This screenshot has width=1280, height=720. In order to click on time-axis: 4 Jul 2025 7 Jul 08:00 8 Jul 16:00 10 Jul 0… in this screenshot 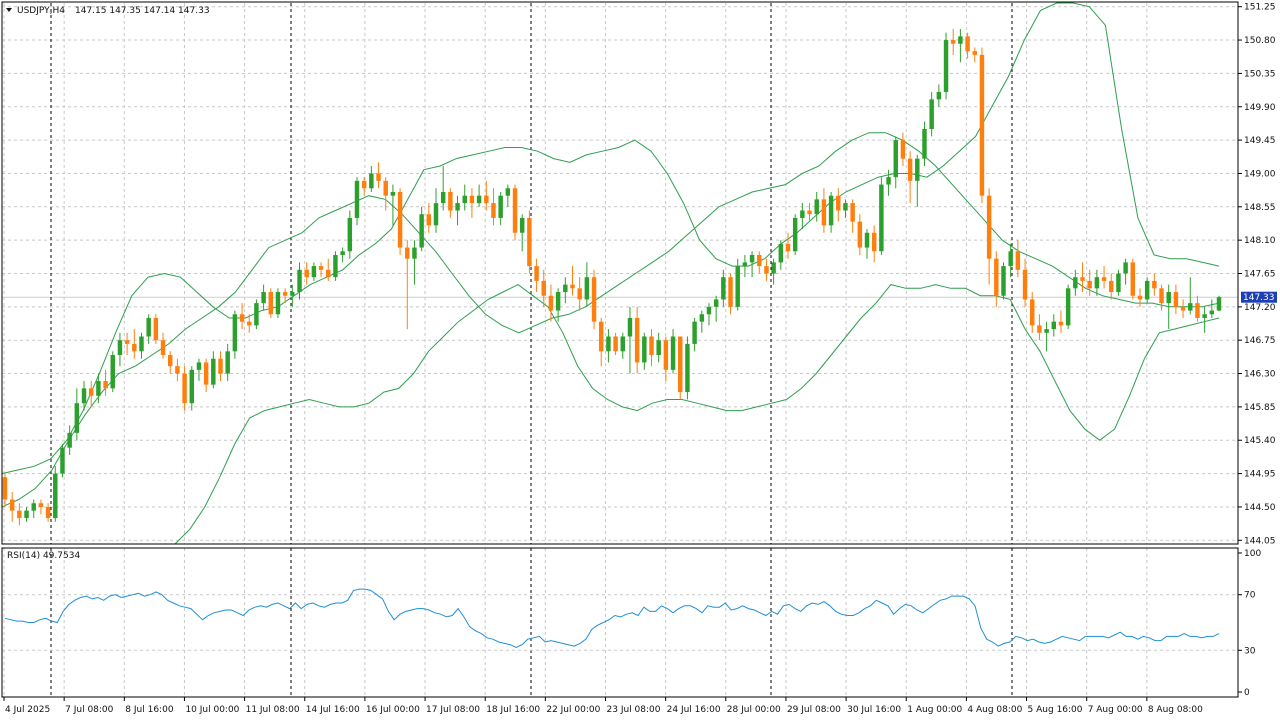, I will do `click(603, 706)`.